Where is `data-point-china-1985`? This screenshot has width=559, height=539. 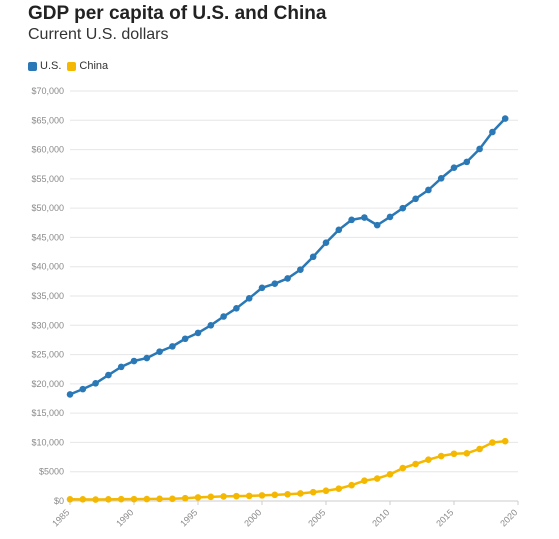
data-point-china-1985 is located at coordinates (70, 499).